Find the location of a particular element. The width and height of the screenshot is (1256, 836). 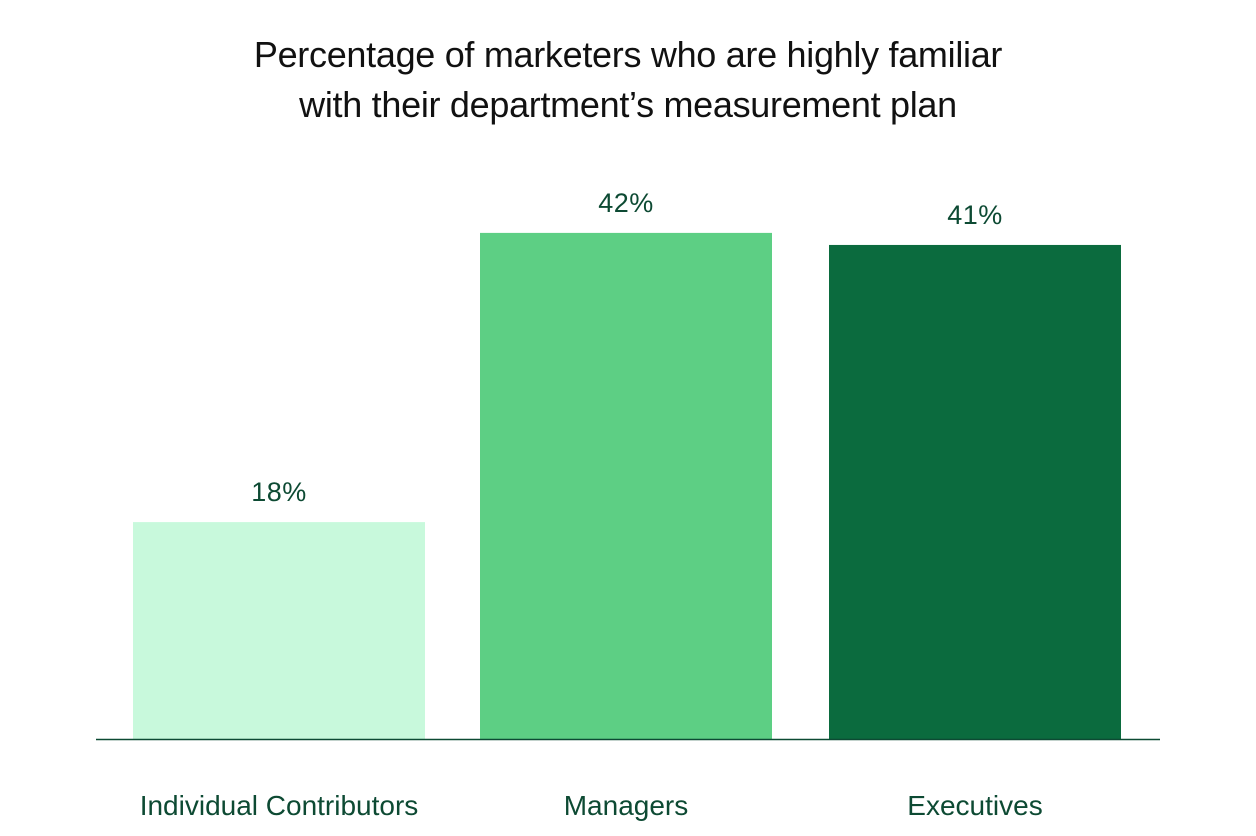

bar-individual-contributors is located at coordinates (279, 630).